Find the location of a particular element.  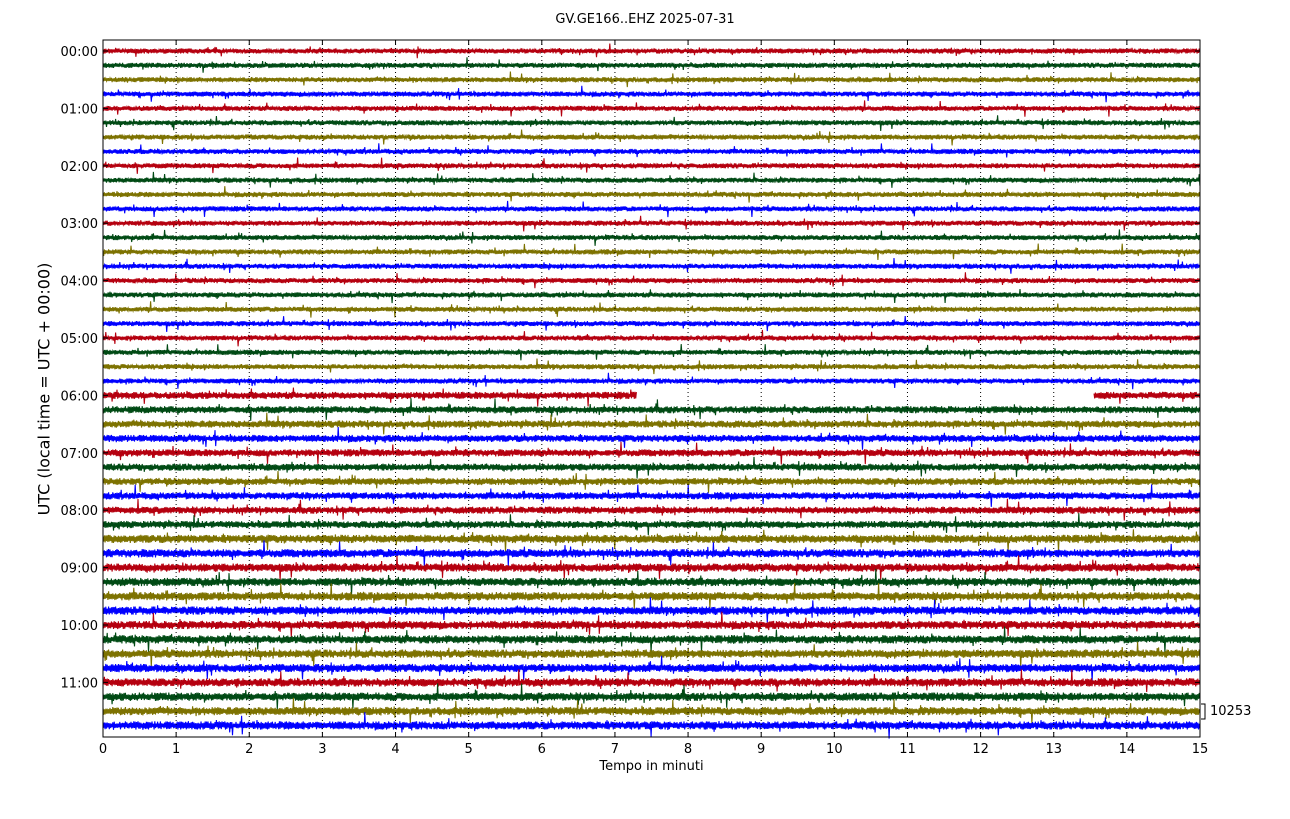

x-tick-label: 11 is located at coordinates (907, 749).